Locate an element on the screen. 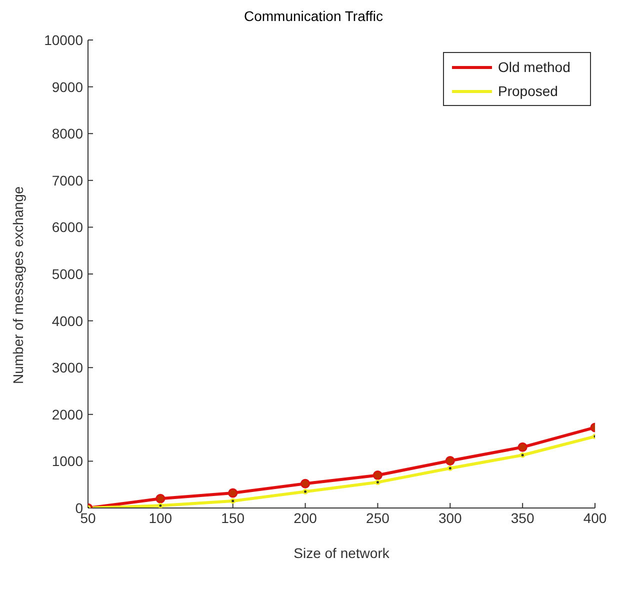 This screenshot has width=627, height=600. x-tick-label: 400 is located at coordinates (595, 518).